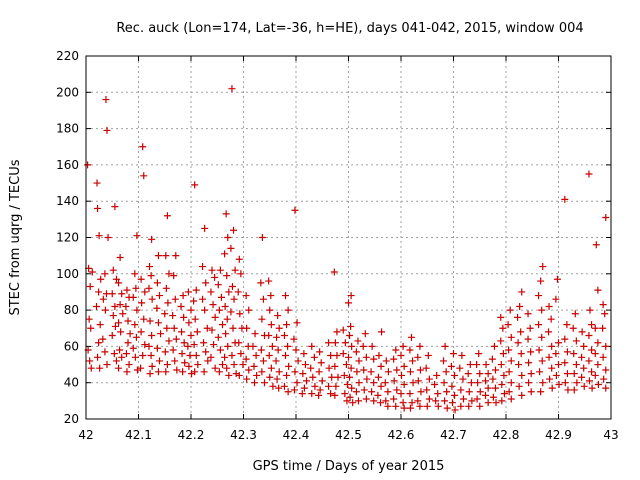  What do you see at coordinates (67, 201) in the screenshot?
I see `y-tick-label: 140` at bounding box center [67, 201].